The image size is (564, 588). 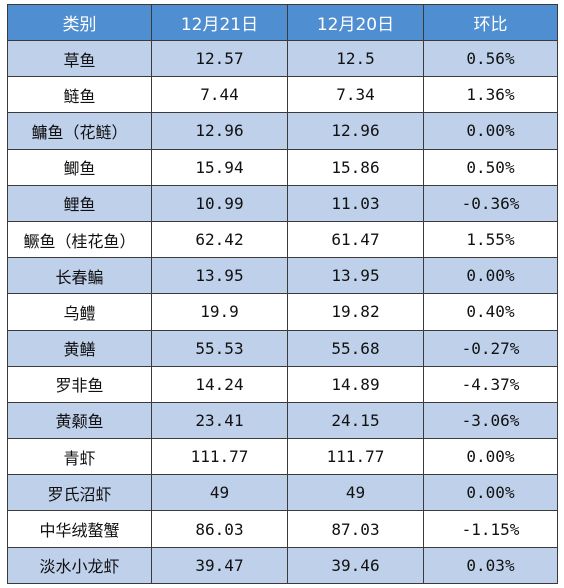 What do you see at coordinates (355, 457) in the screenshot?
I see `dec20-price-cell: 111.77` at bounding box center [355, 457].